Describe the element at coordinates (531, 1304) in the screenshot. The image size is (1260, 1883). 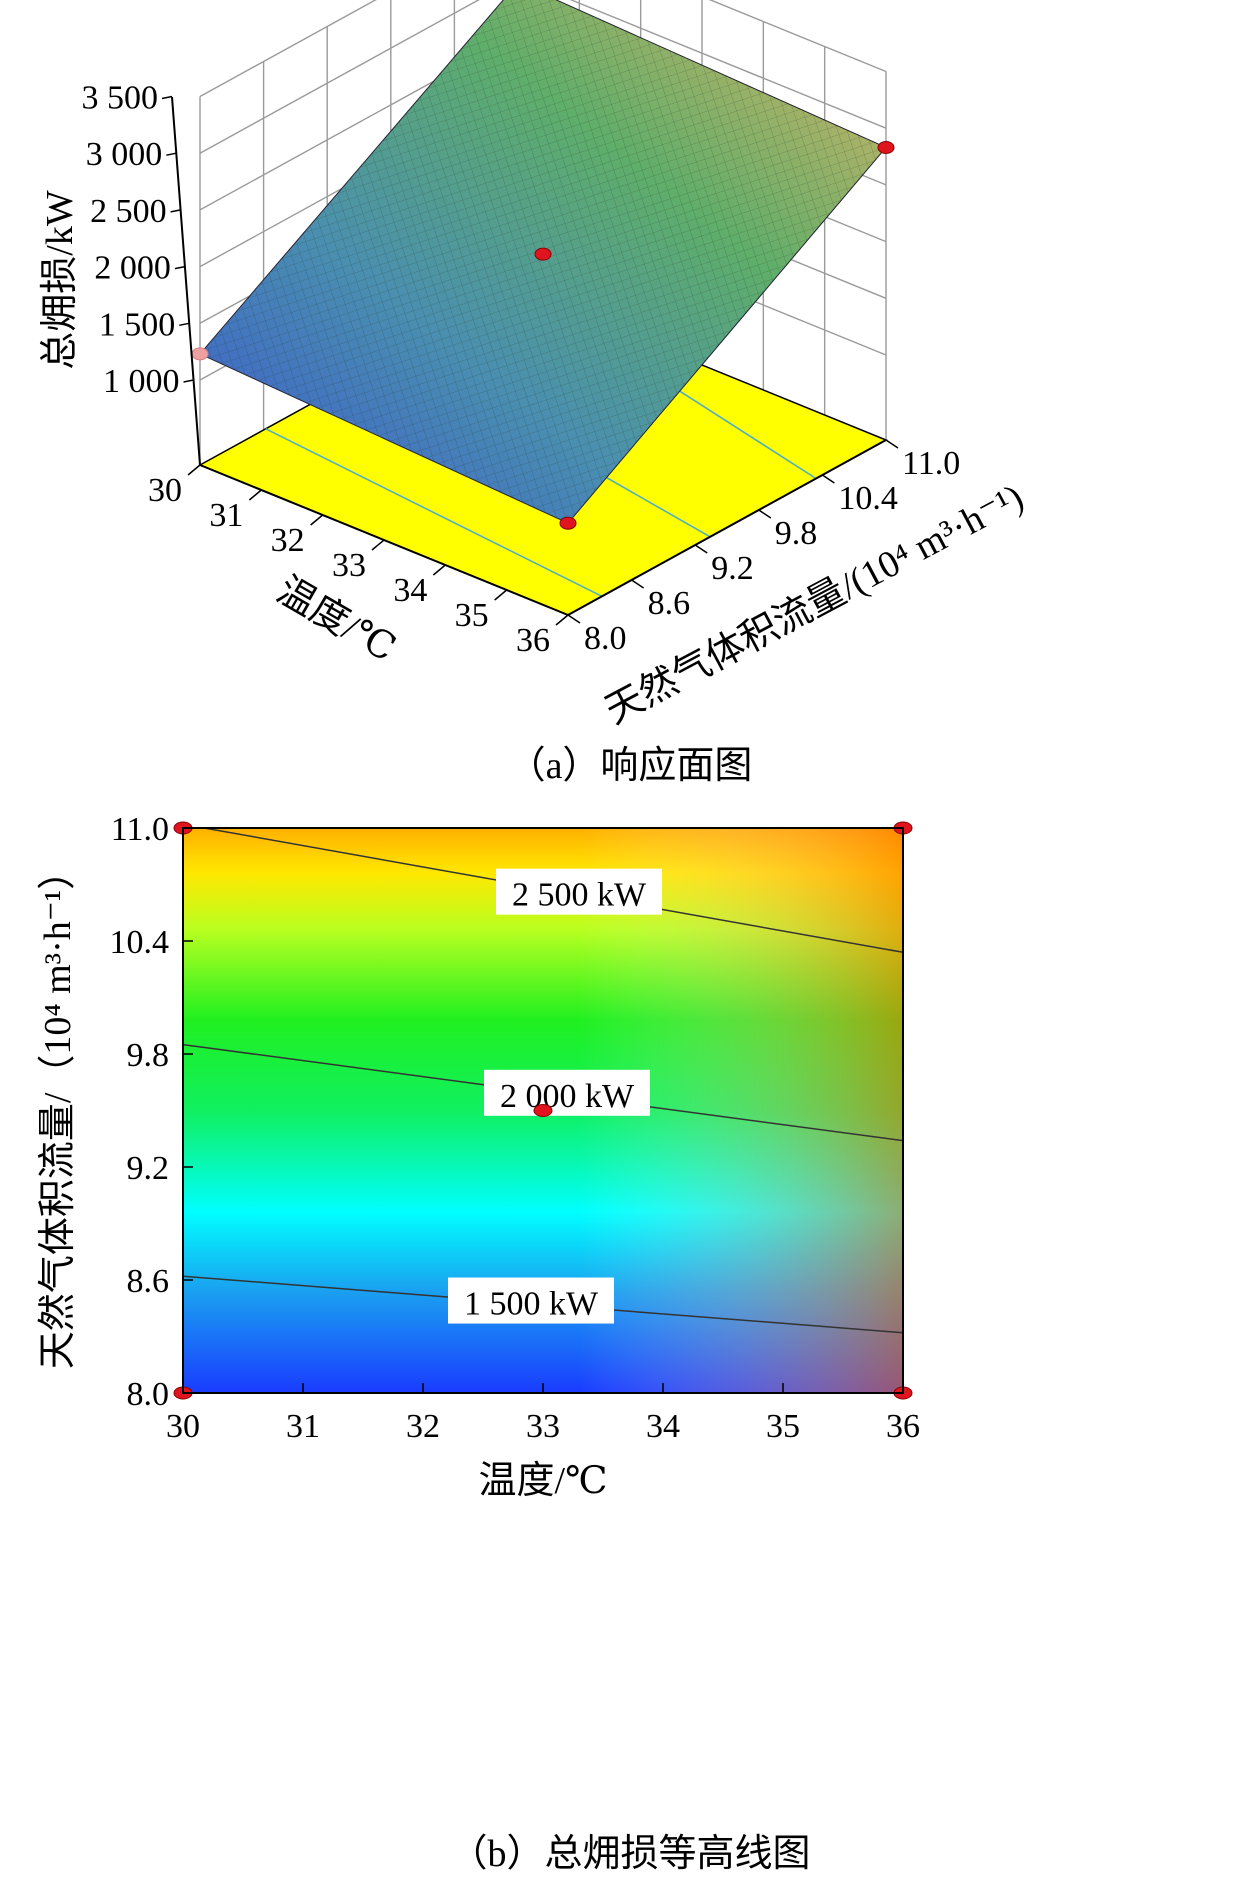
I see `contour-label: 1 500 kW` at that location.